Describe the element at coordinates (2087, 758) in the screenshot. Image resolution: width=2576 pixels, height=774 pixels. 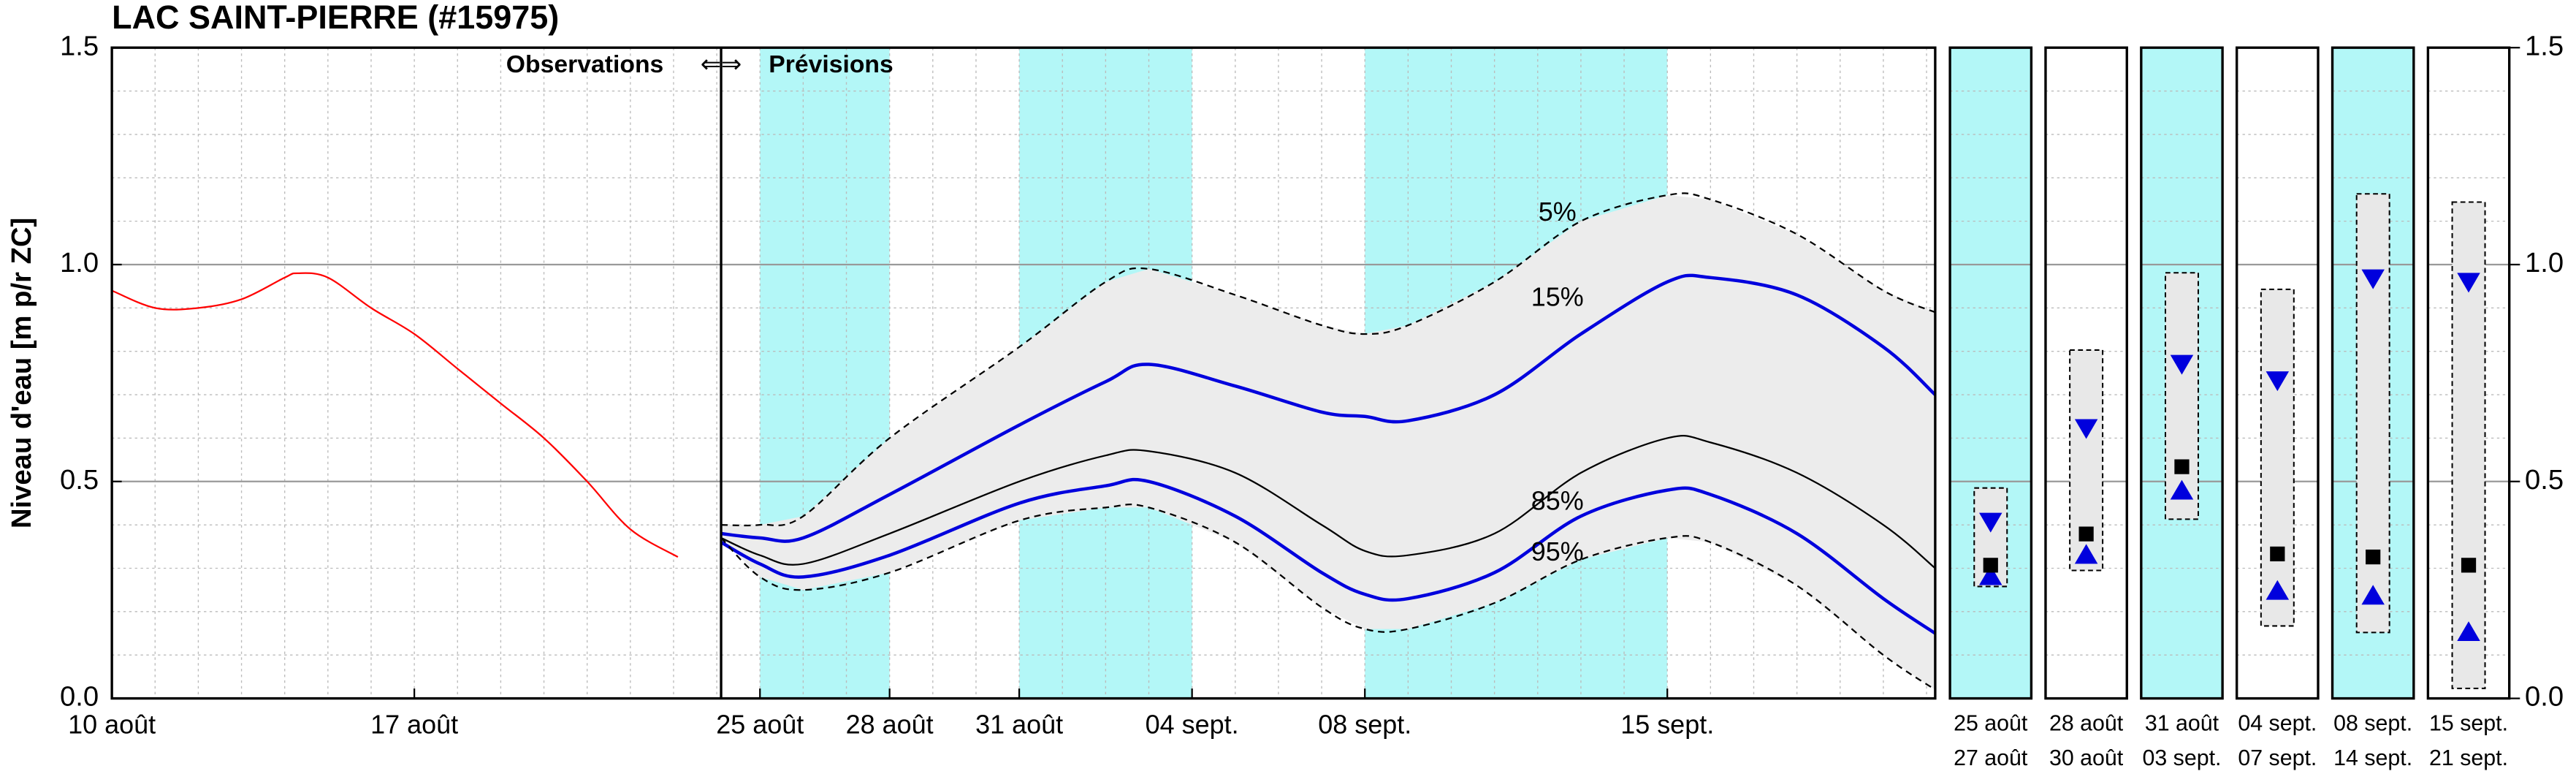
I see `period-end: 30 août` at that location.